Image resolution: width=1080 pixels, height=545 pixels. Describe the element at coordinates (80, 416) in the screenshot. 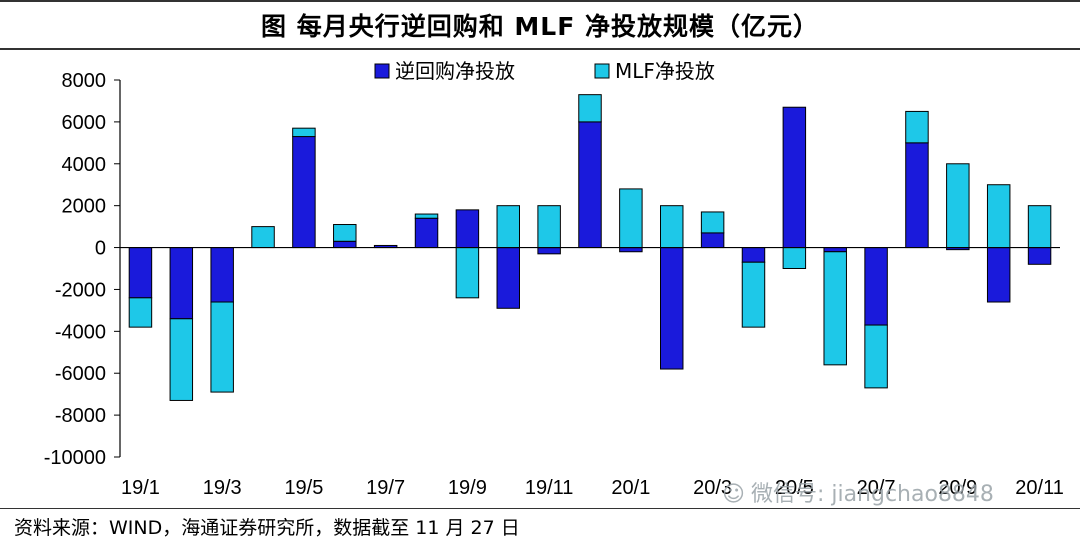

I see `y-tick-label: -8000` at that location.